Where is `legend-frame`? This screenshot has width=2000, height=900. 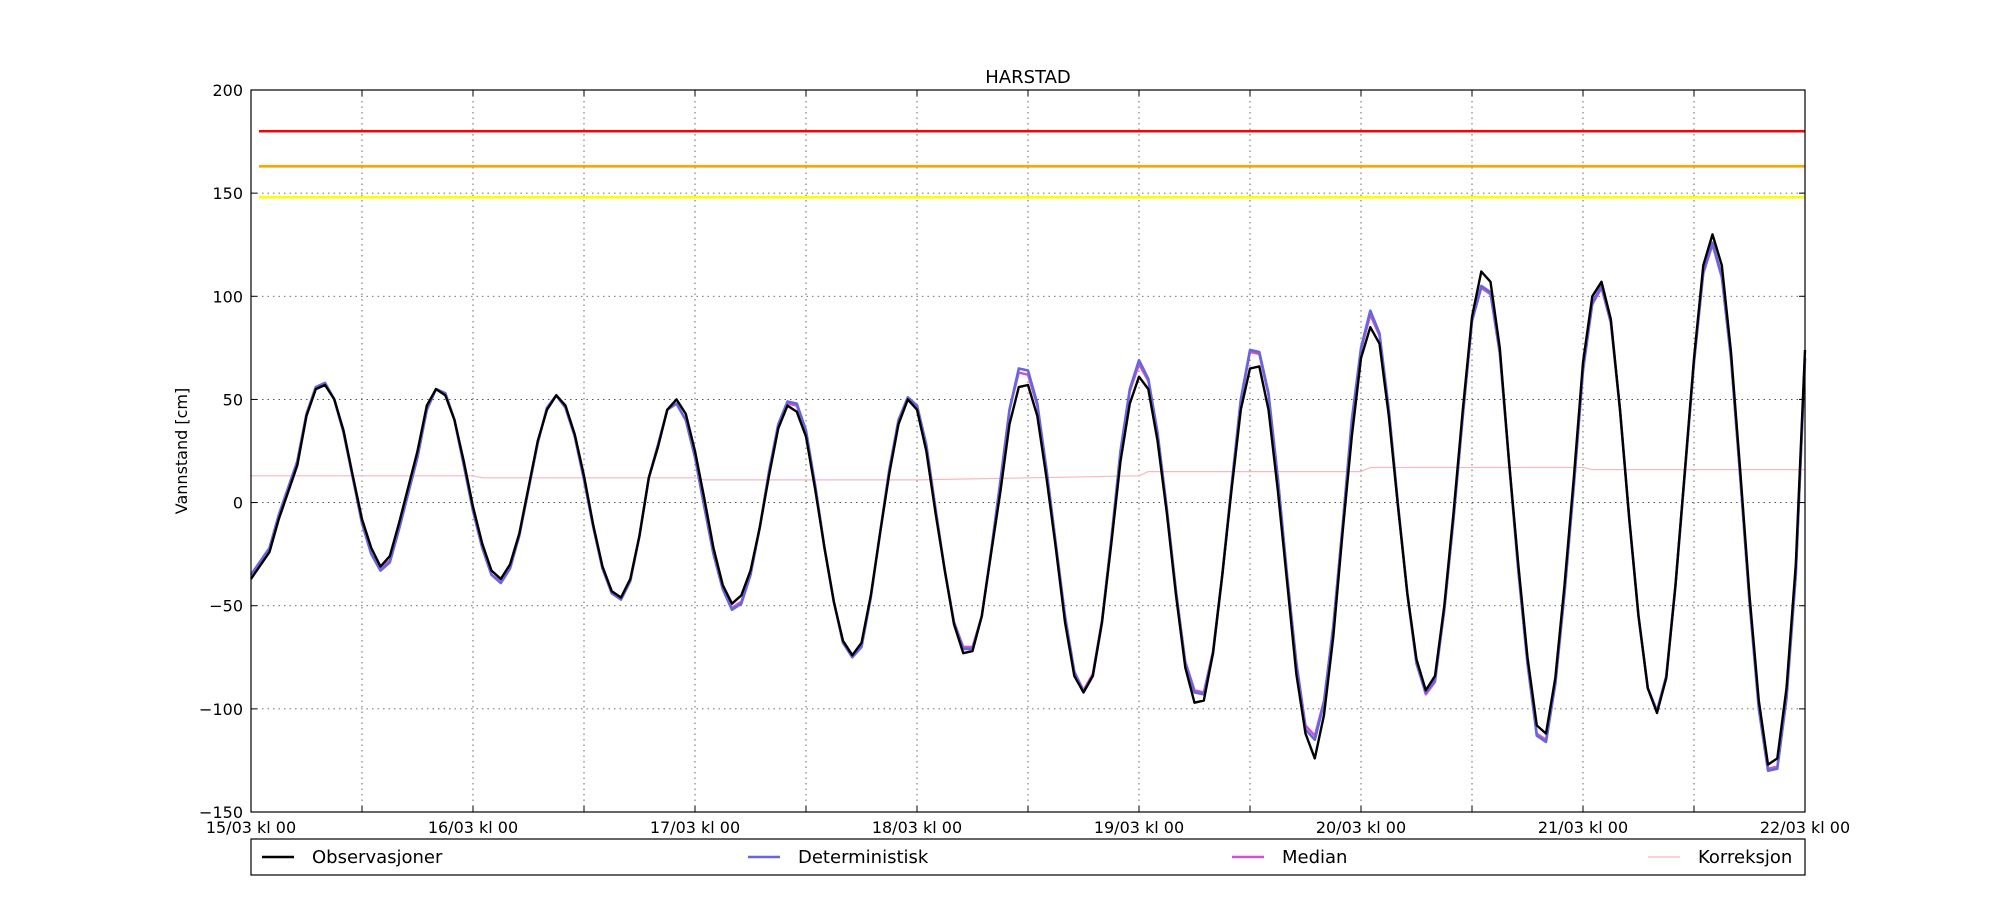 legend-frame is located at coordinates (1028, 857).